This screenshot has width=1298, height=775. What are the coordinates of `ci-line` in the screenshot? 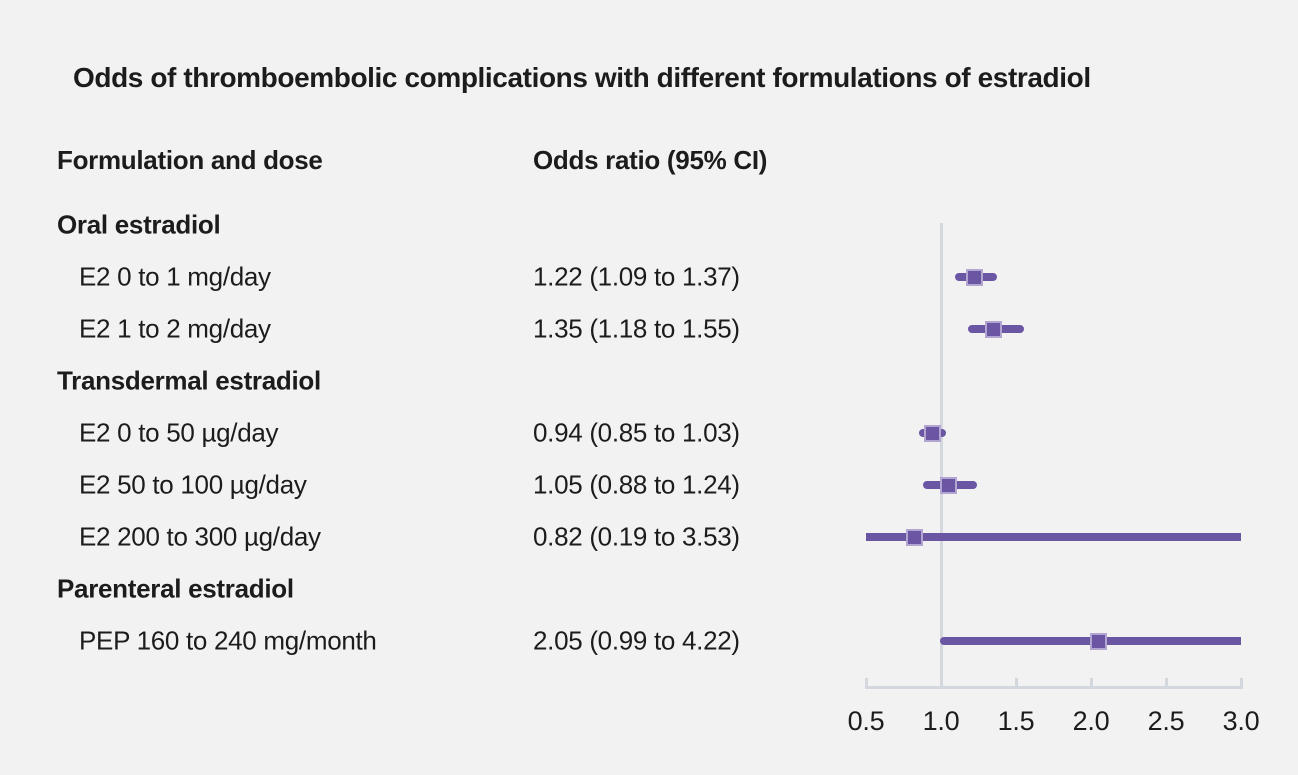 It's located at (1053, 537).